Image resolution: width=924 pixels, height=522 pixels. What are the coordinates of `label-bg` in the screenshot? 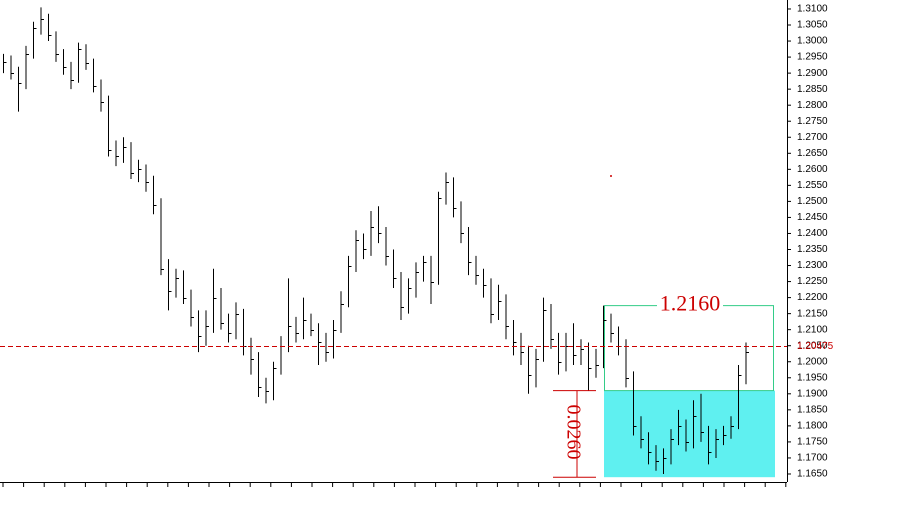 It's located at (690, 305).